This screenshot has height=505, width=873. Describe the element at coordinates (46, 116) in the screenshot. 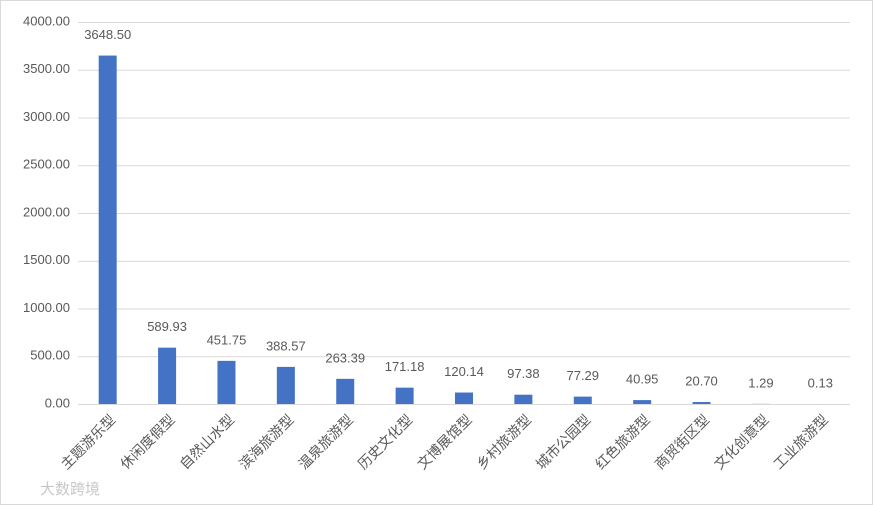

I see `y-tick-label: 3000.00` at that location.